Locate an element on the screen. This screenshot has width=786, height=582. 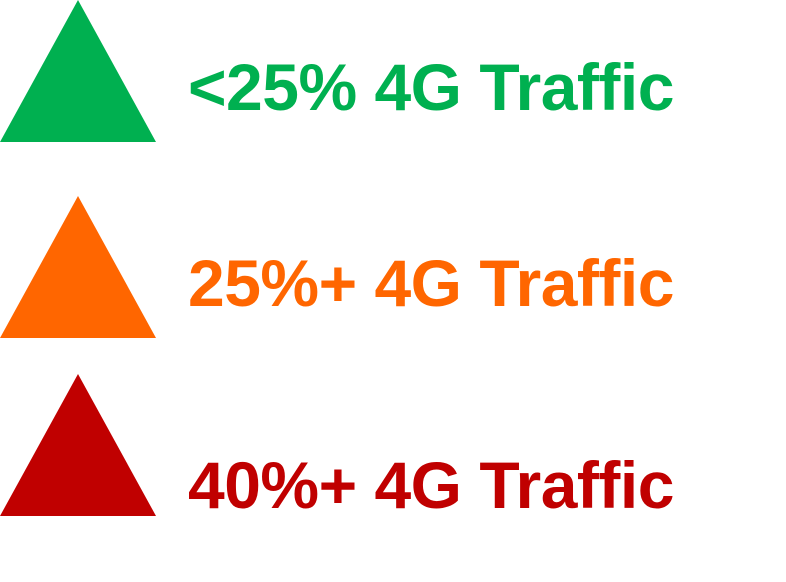
green-triangle-icon is located at coordinates (78, 71).